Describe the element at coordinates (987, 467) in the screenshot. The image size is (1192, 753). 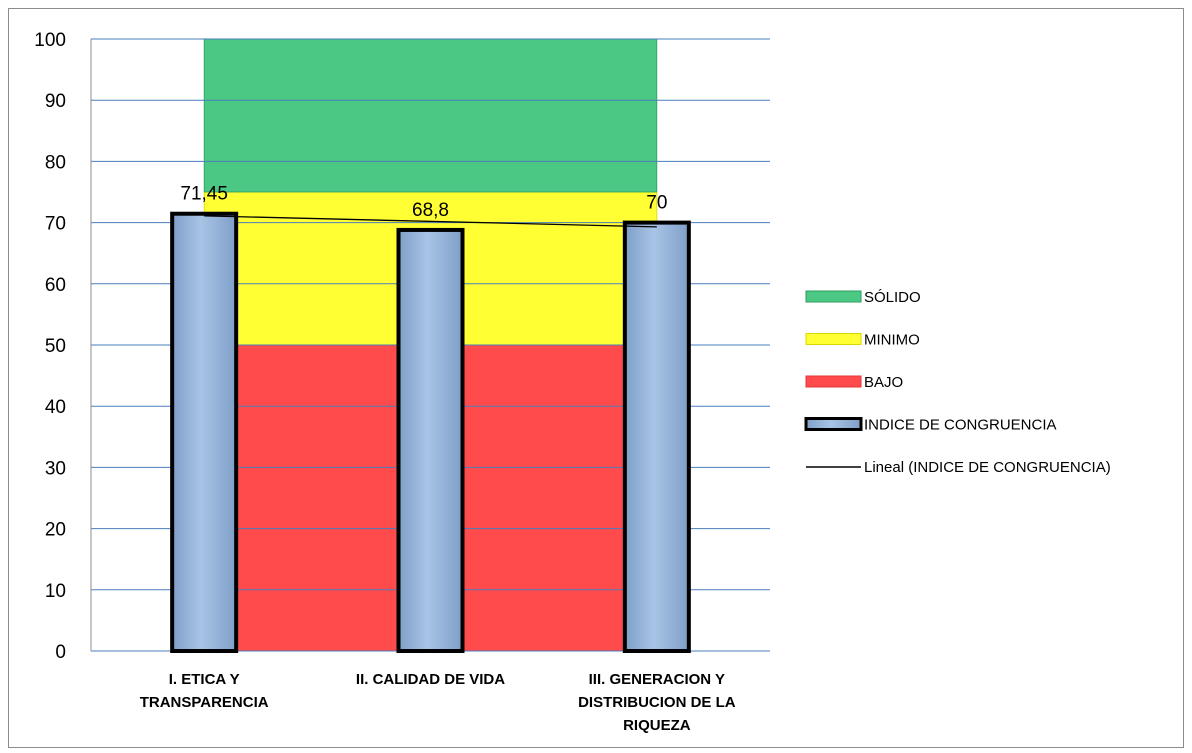
I see `legend-label: Lineal (INDICE DE CONGRUENCIA)` at that location.